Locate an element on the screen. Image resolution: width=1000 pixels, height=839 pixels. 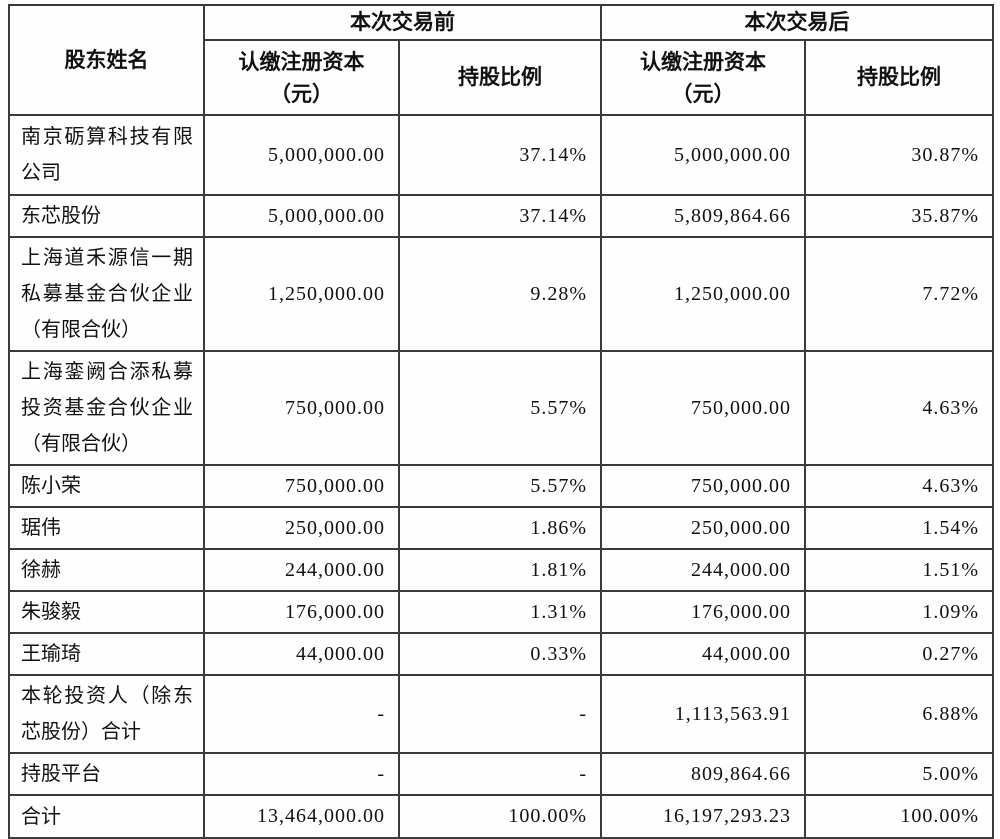
shareholder-name-cell: 徐赫 is located at coordinates (106, 570).